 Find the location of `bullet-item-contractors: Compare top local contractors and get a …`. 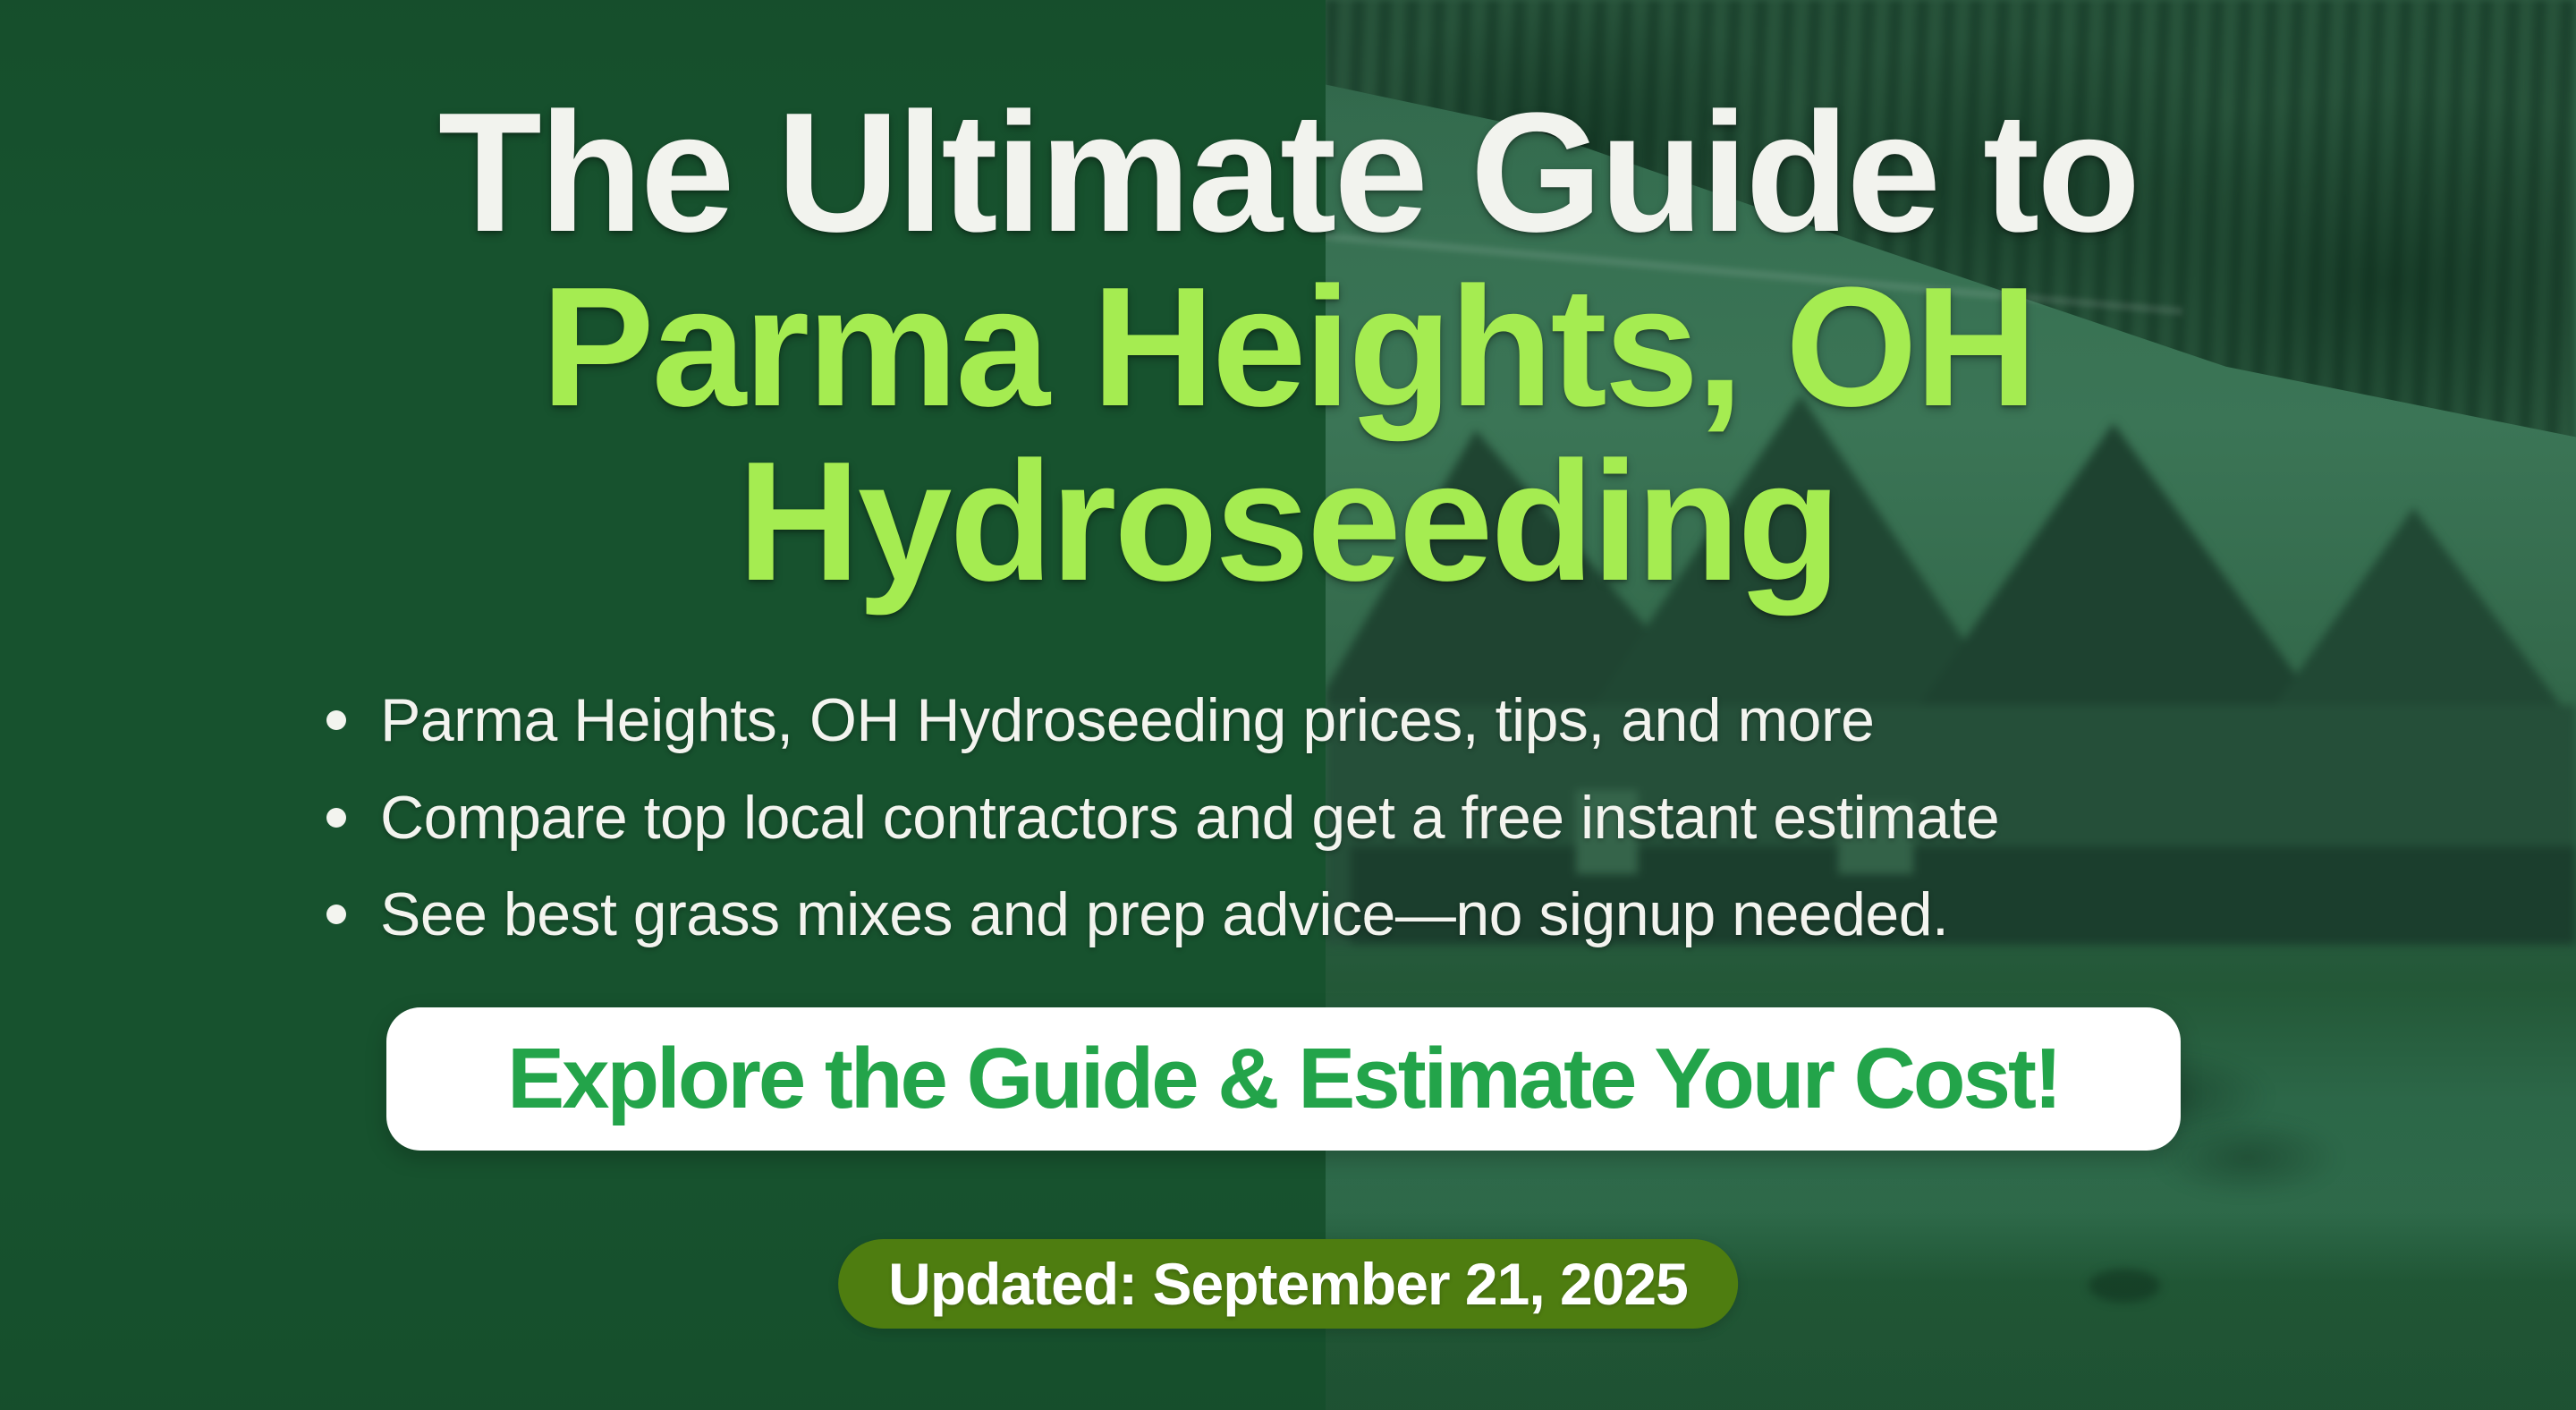

bullet-item-contractors: Compare top local contractors and get a … is located at coordinates (1163, 818).